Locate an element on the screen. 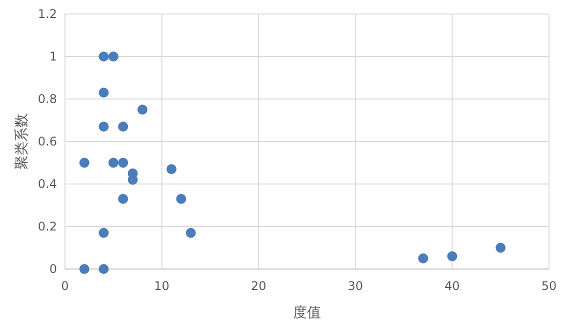  y-tick-label: 0.6 is located at coordinates (47, 141).